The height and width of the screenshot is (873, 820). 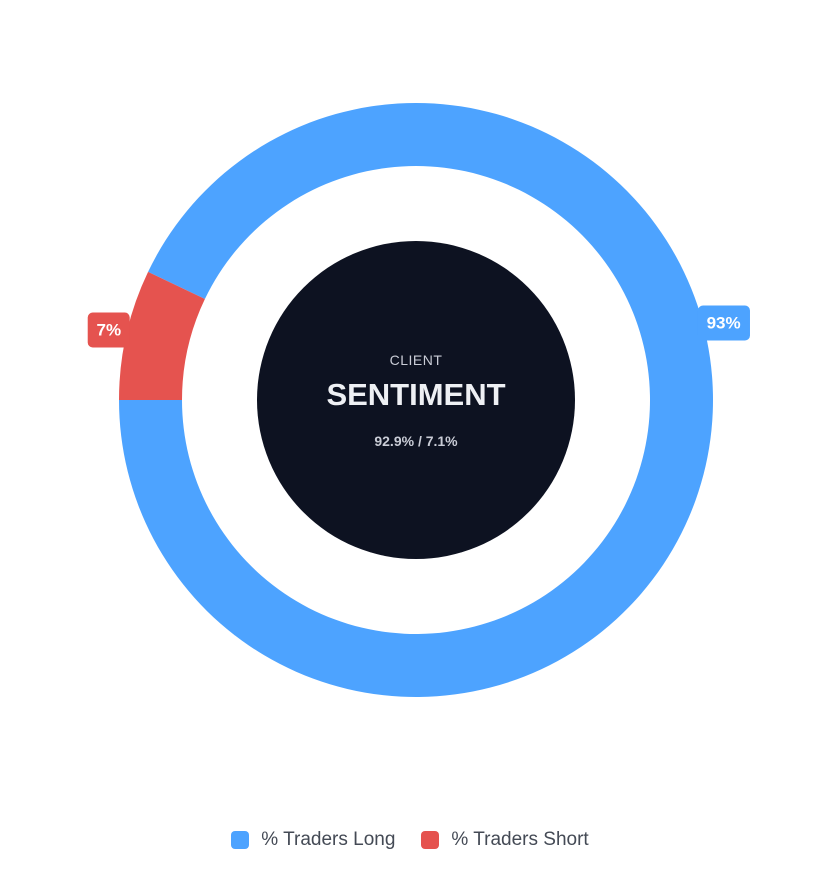 I want to click on legend-swatch-long, so click(x=240, y=840).